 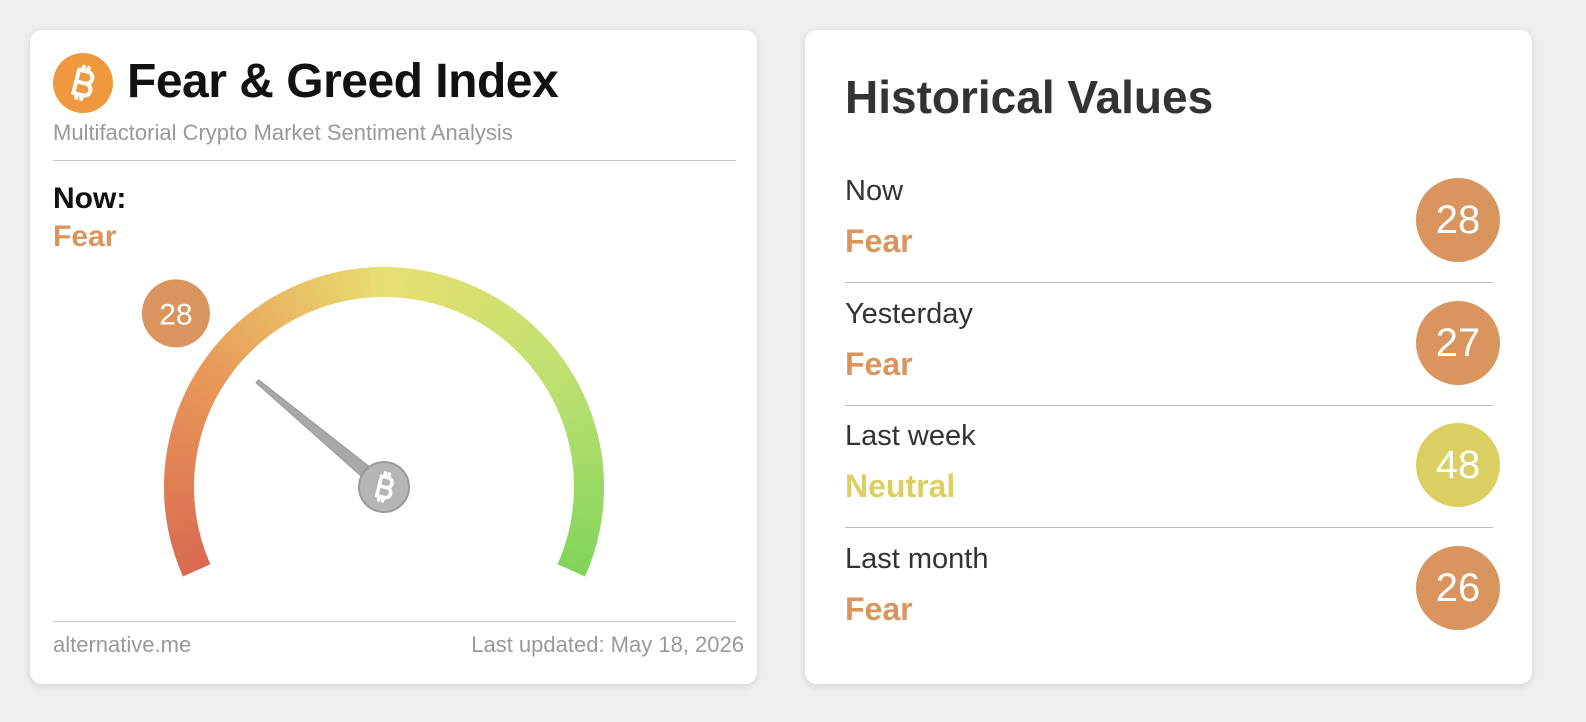 I want to click on now-label: Now:, so click(x=90, y=198).